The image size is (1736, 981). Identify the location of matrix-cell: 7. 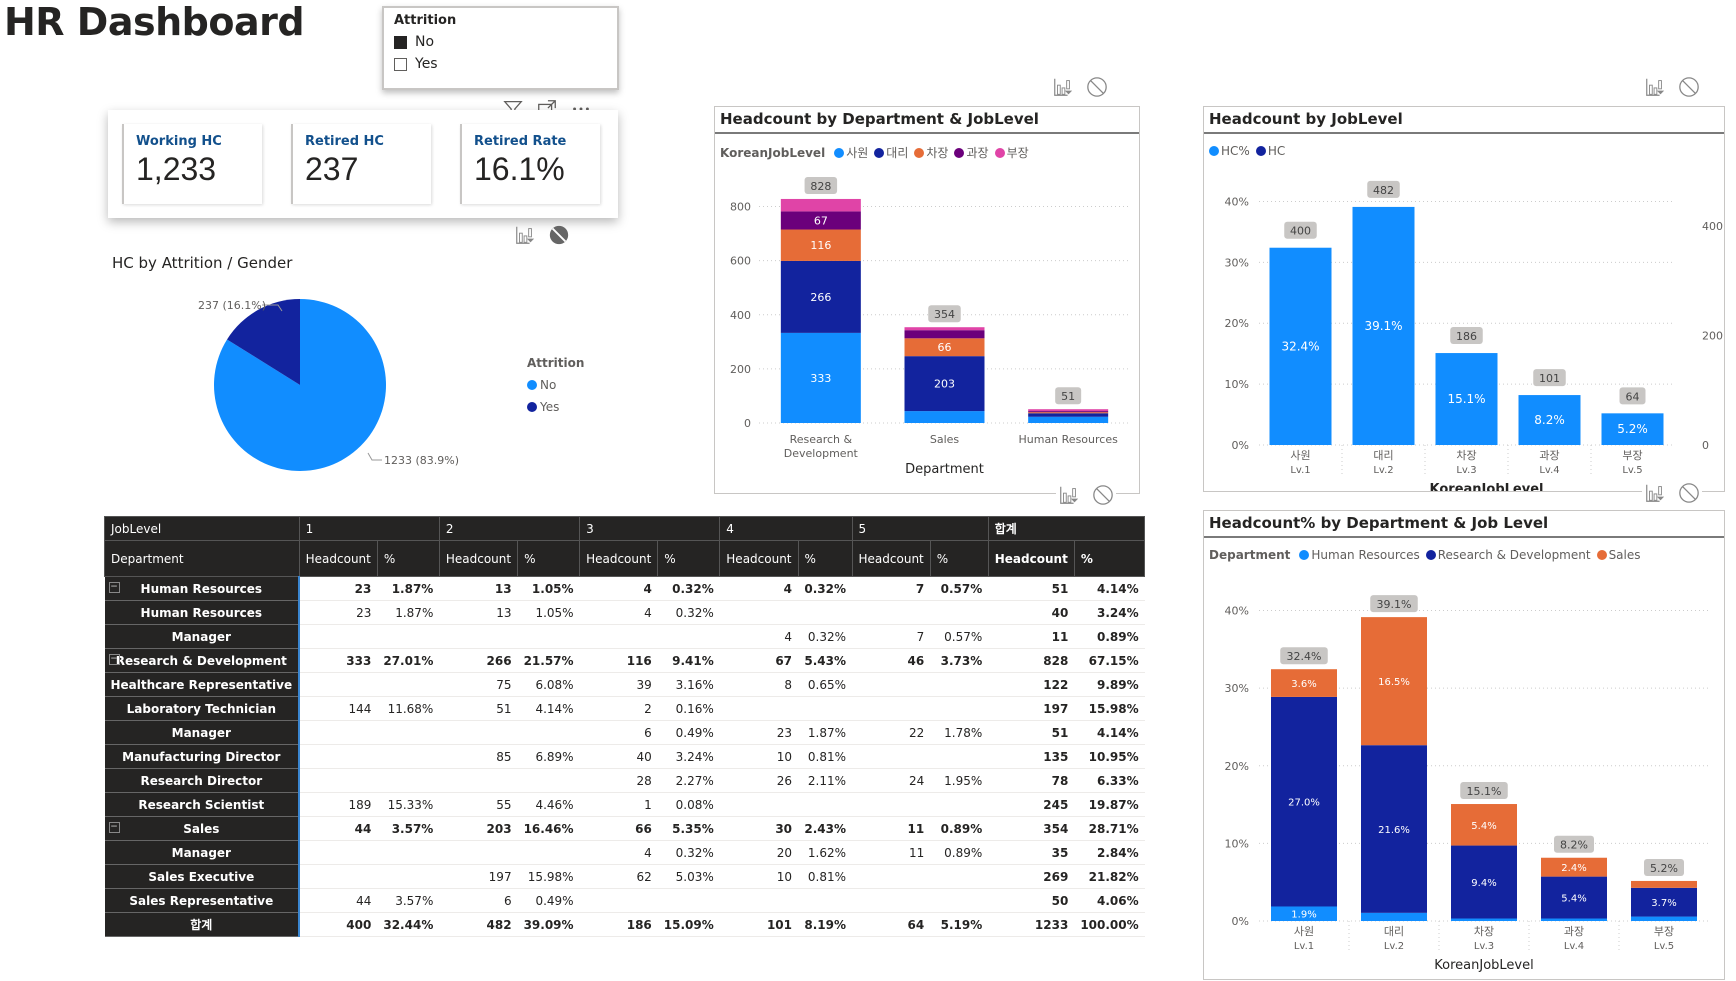
(891, 588).